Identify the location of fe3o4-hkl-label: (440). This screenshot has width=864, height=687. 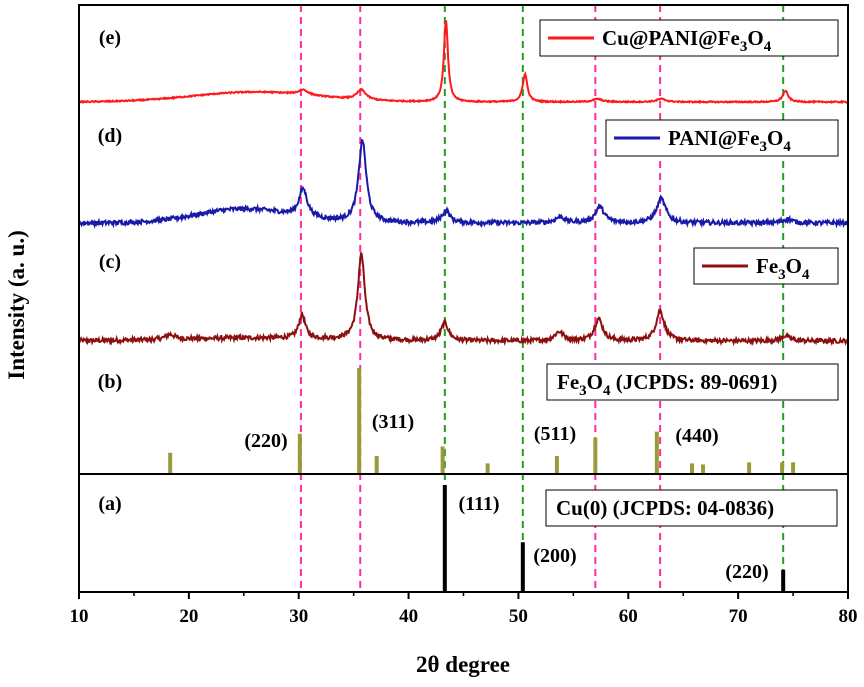
(696, 436).